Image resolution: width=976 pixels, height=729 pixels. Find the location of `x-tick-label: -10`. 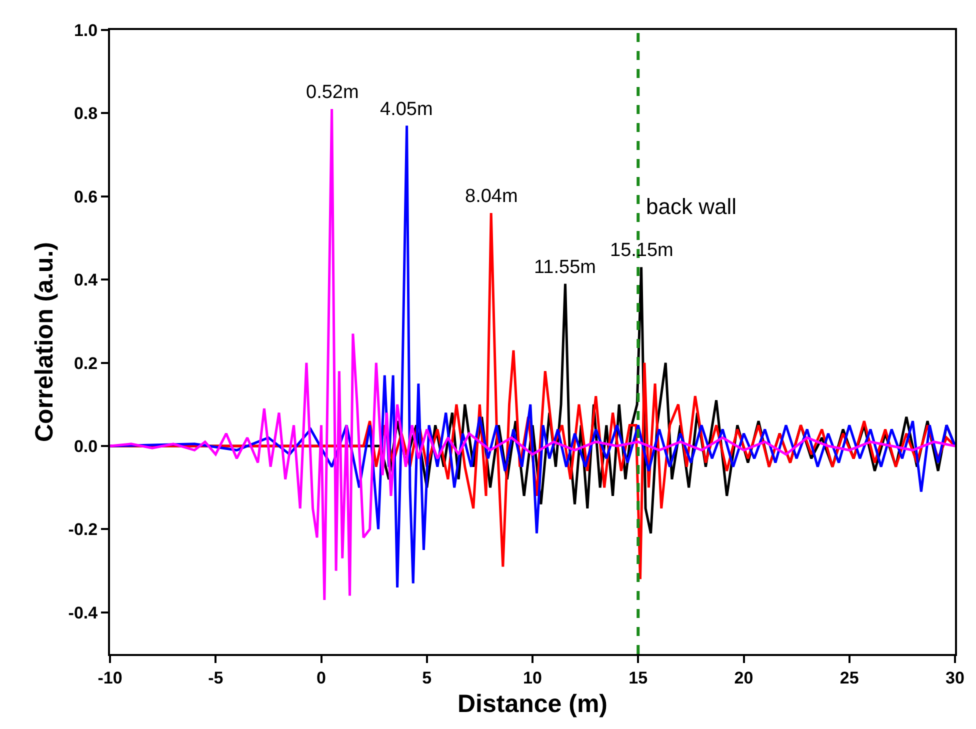

x-tick-label: -10 is located at coordinates (110, 678).